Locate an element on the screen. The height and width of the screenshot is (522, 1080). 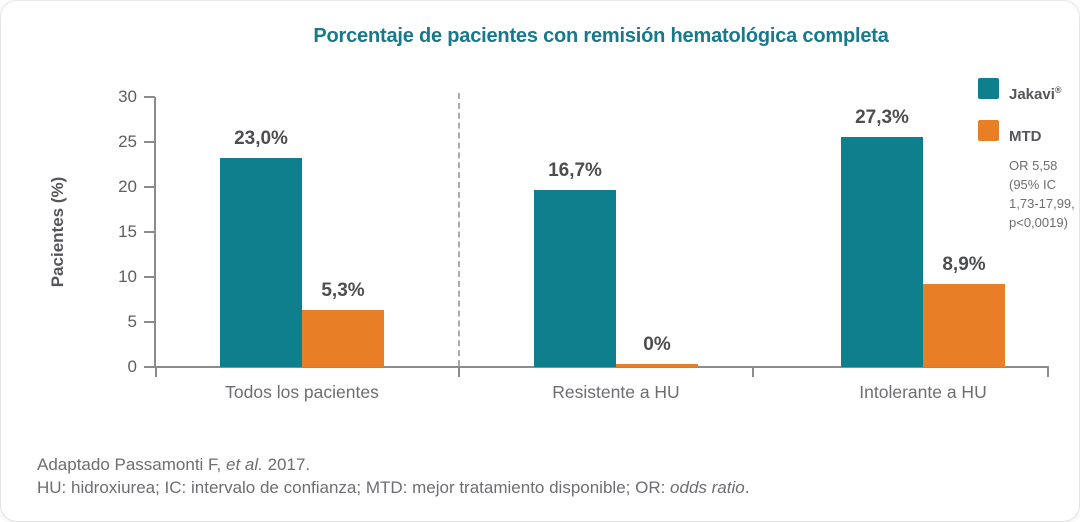
bar-value-label-jakavi-0: 23,0% is located at coordinates (261, 139).